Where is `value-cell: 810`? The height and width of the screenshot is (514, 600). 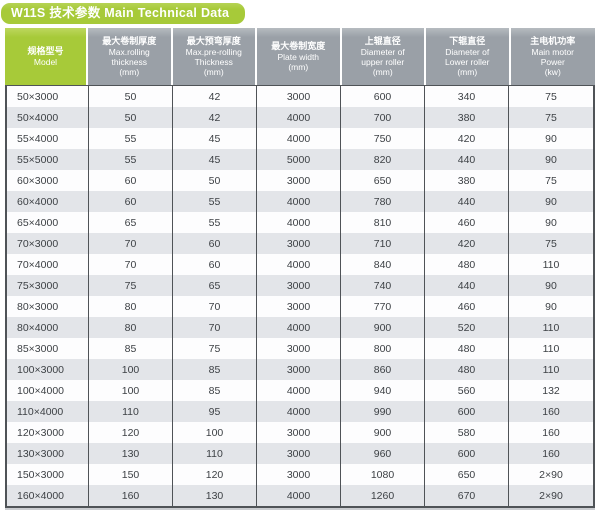
value-cell: 810 is located at coordinates (383, 222).